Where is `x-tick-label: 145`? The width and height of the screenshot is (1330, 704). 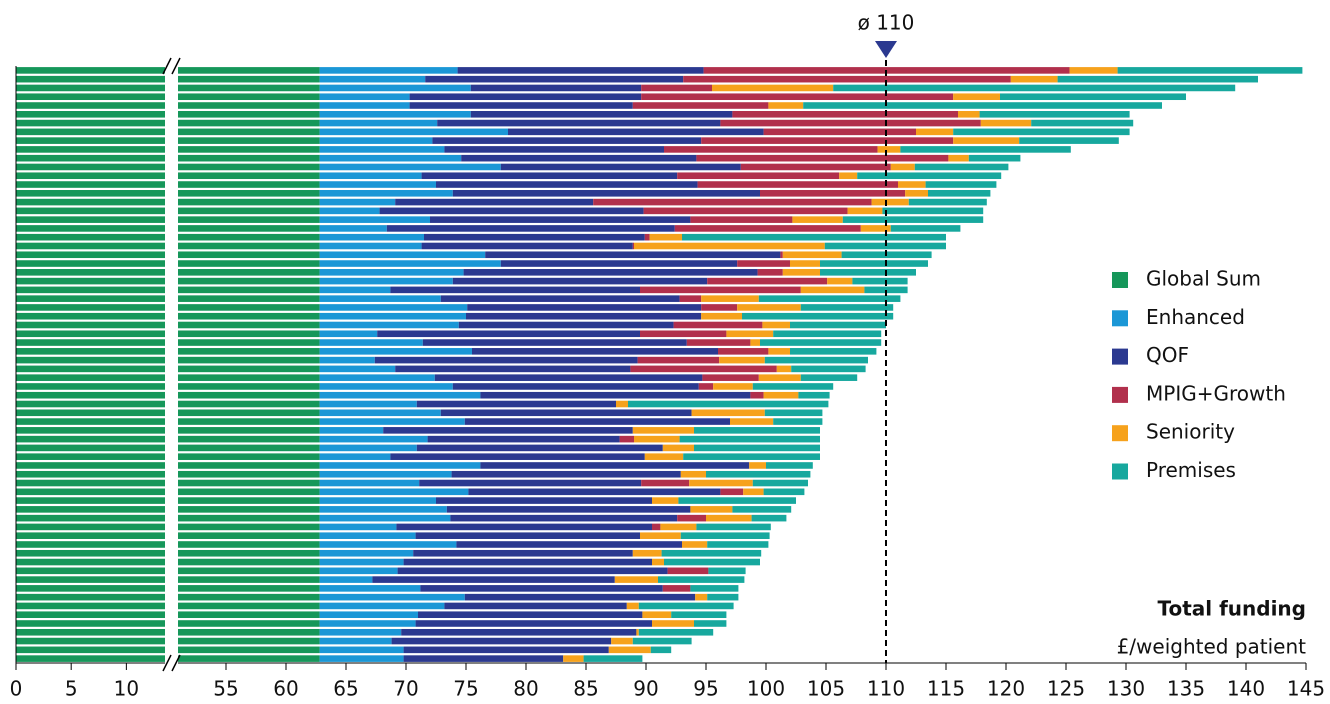 x-tick-label: 145 is located at coordinates (1306, 689).